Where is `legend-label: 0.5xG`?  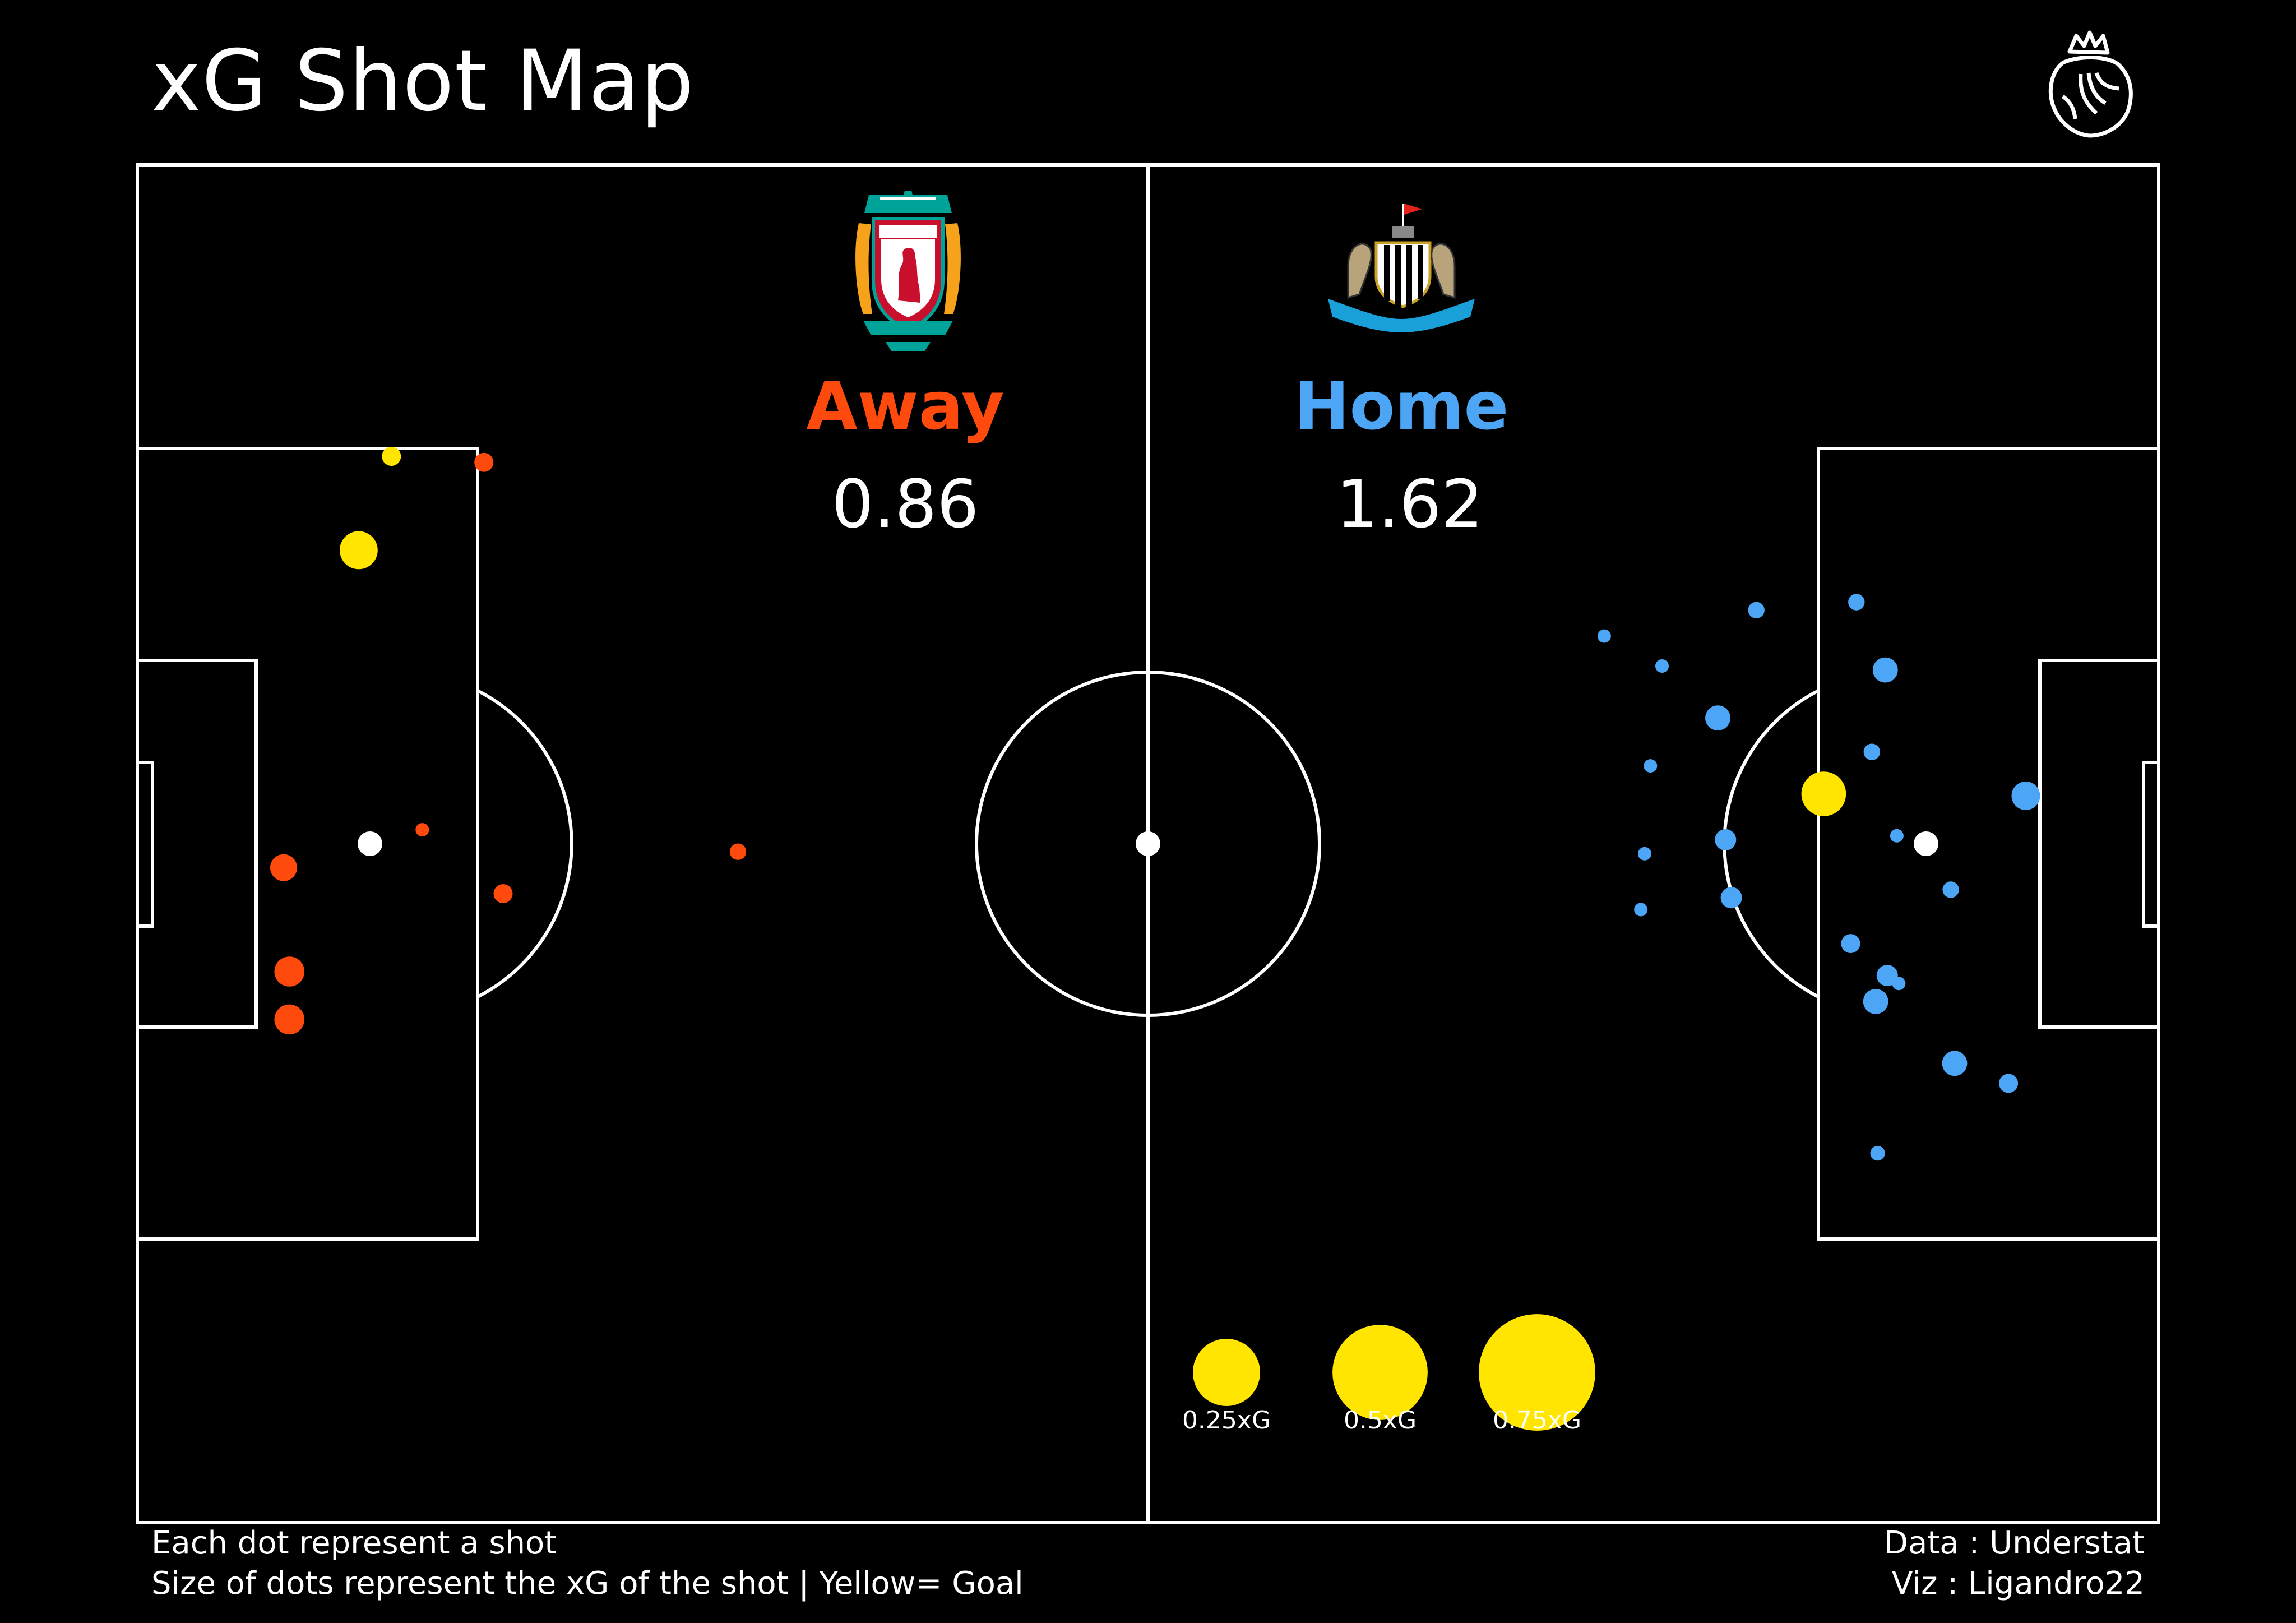
legend-label: 0.5xG is located at coordinates (1380, 1420).